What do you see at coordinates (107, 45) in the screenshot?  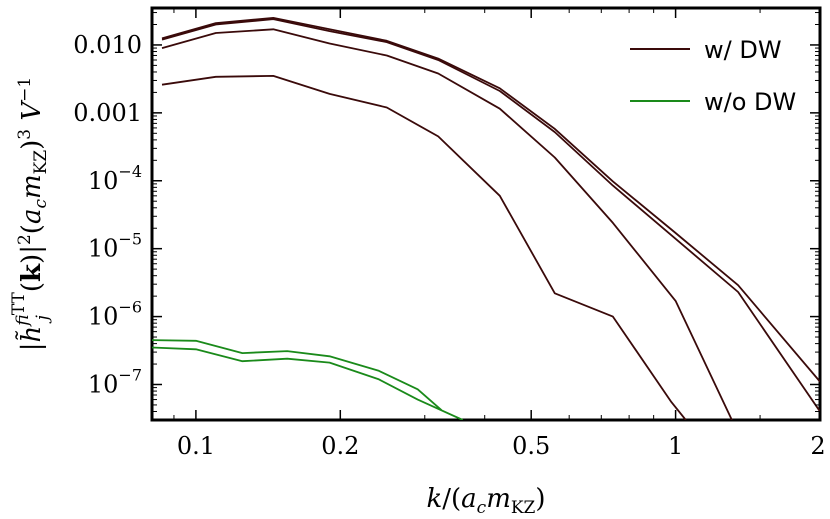 I see `y-tick-label-1: 0.010` at bounding box center [107, 45].